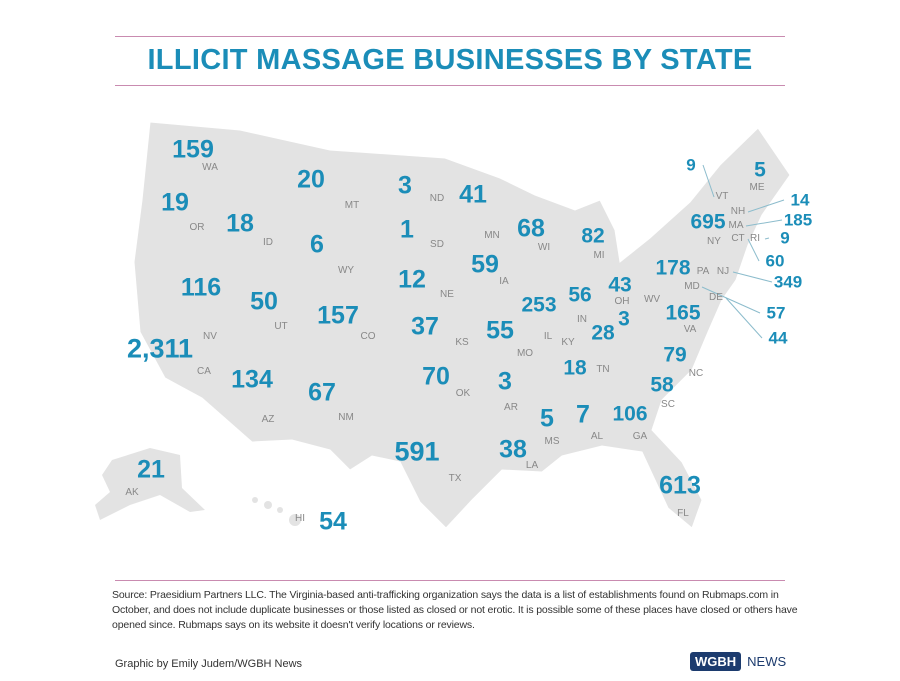  What do you see at coordinates (352, 205) in the screenshot?
I see `state-abbr-mt: MT` at bounding box center [352, 205].